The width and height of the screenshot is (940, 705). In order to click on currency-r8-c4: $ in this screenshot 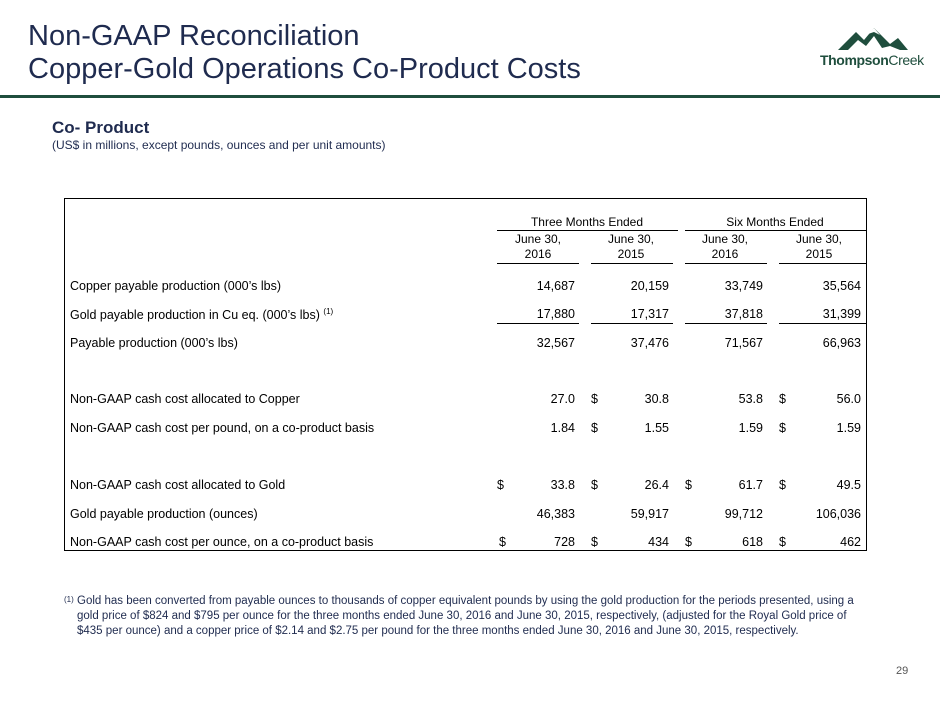, I will do `click(782, 542)`.